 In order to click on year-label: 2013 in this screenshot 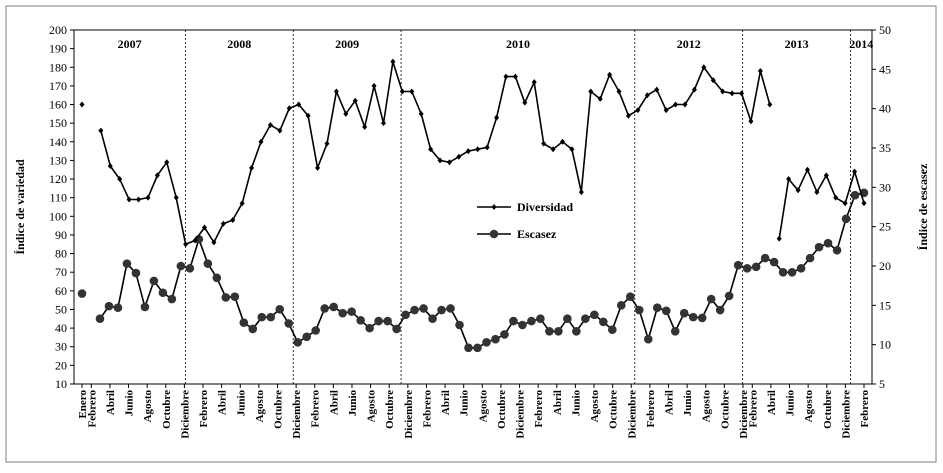, I will do `click(797, 44)`.